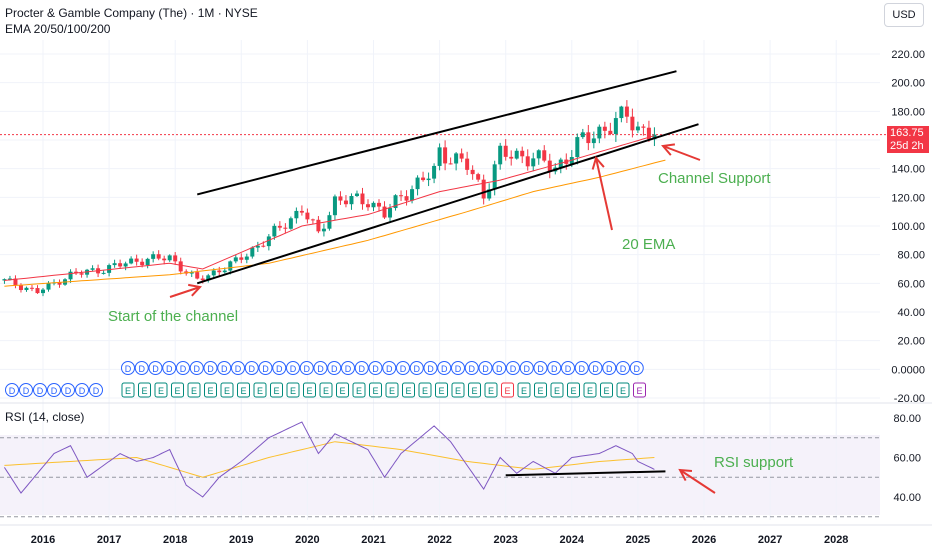  I want to click on annotation-ema20: 20 EMA, so click(648, 244).